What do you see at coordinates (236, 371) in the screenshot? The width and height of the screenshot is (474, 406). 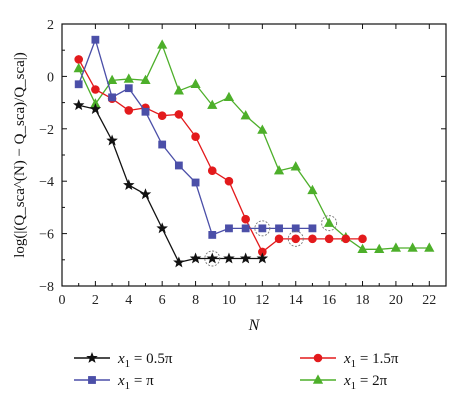 I see `legend: x1 = 0.5π x1 = π x1 = 1.5π x1 = 2π` at bounding box center [236, 371].